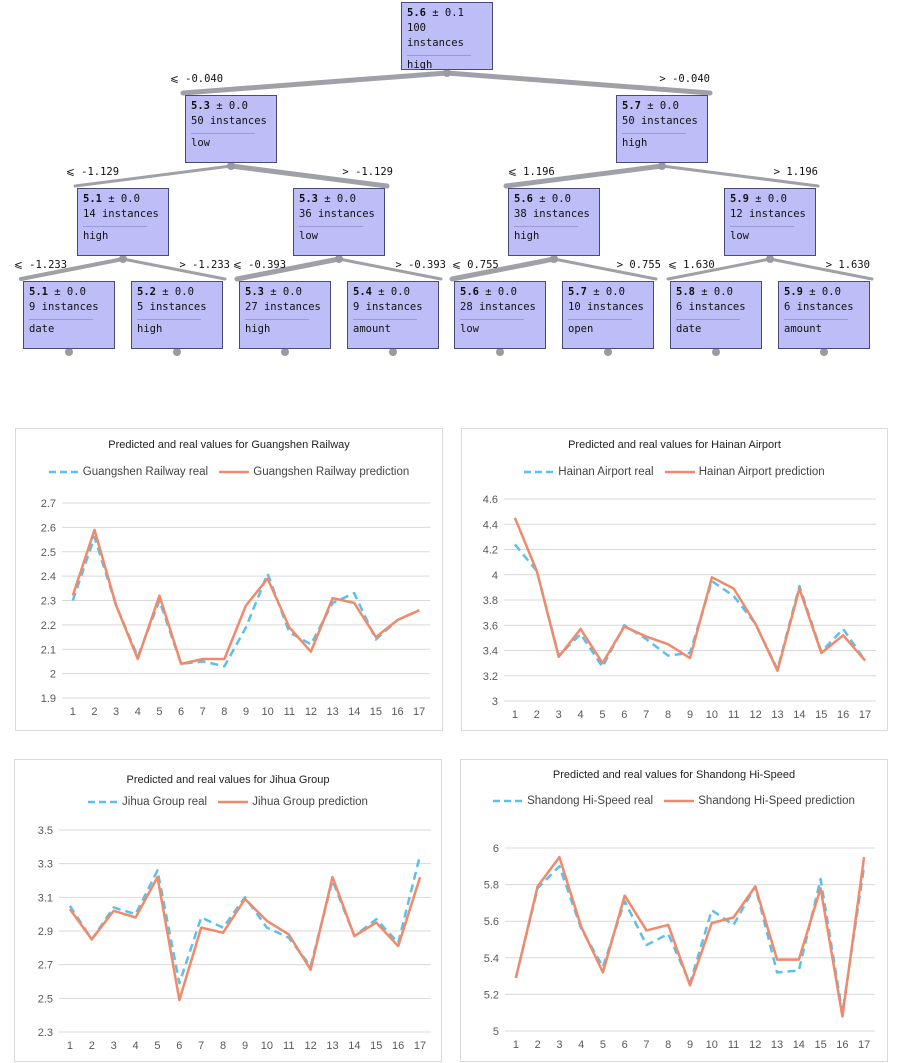 This screenshot has width=901, height=1063. I want to click on y-tick-label: 2.2, so click(48, 626).